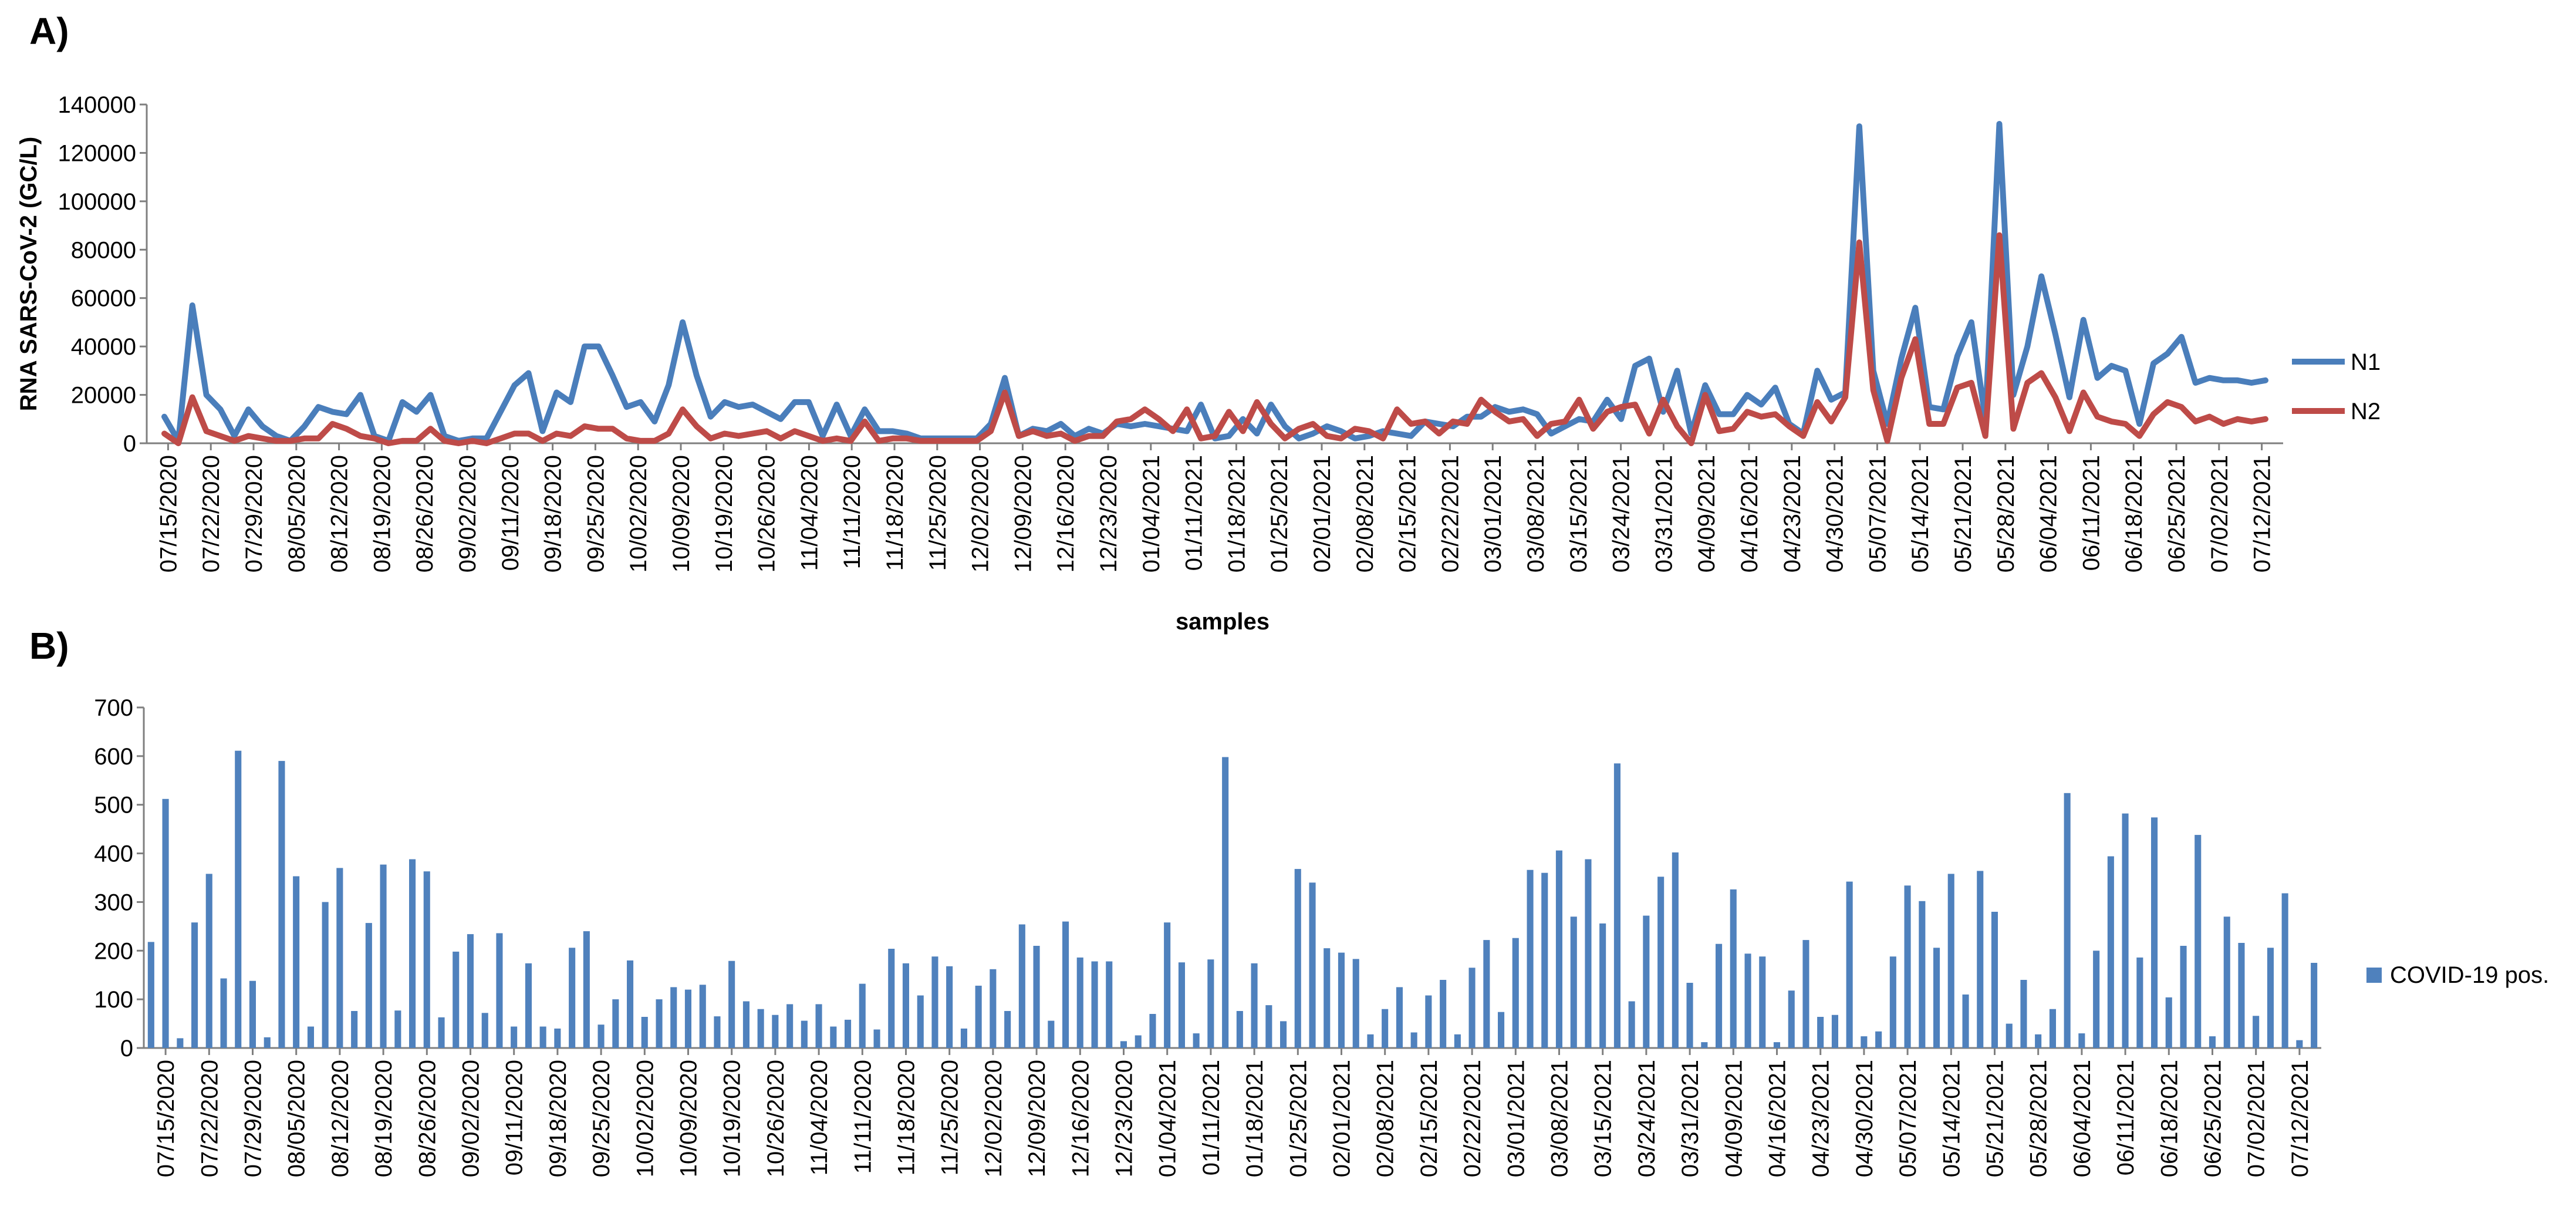 The image size is (2576, 1220). I want to click on panel-b-y-tick-label: 0, so click(126, 1048).